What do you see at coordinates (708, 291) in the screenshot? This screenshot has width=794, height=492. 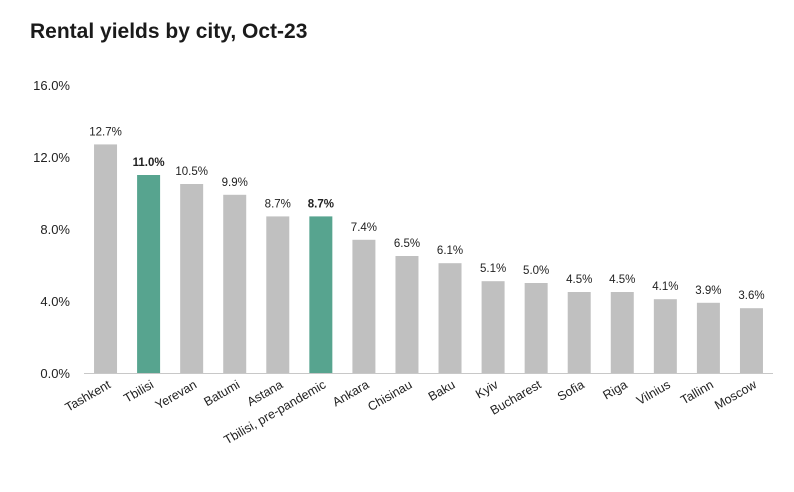 I see `data-label: 3.9%` at bounding box center [708, 291].